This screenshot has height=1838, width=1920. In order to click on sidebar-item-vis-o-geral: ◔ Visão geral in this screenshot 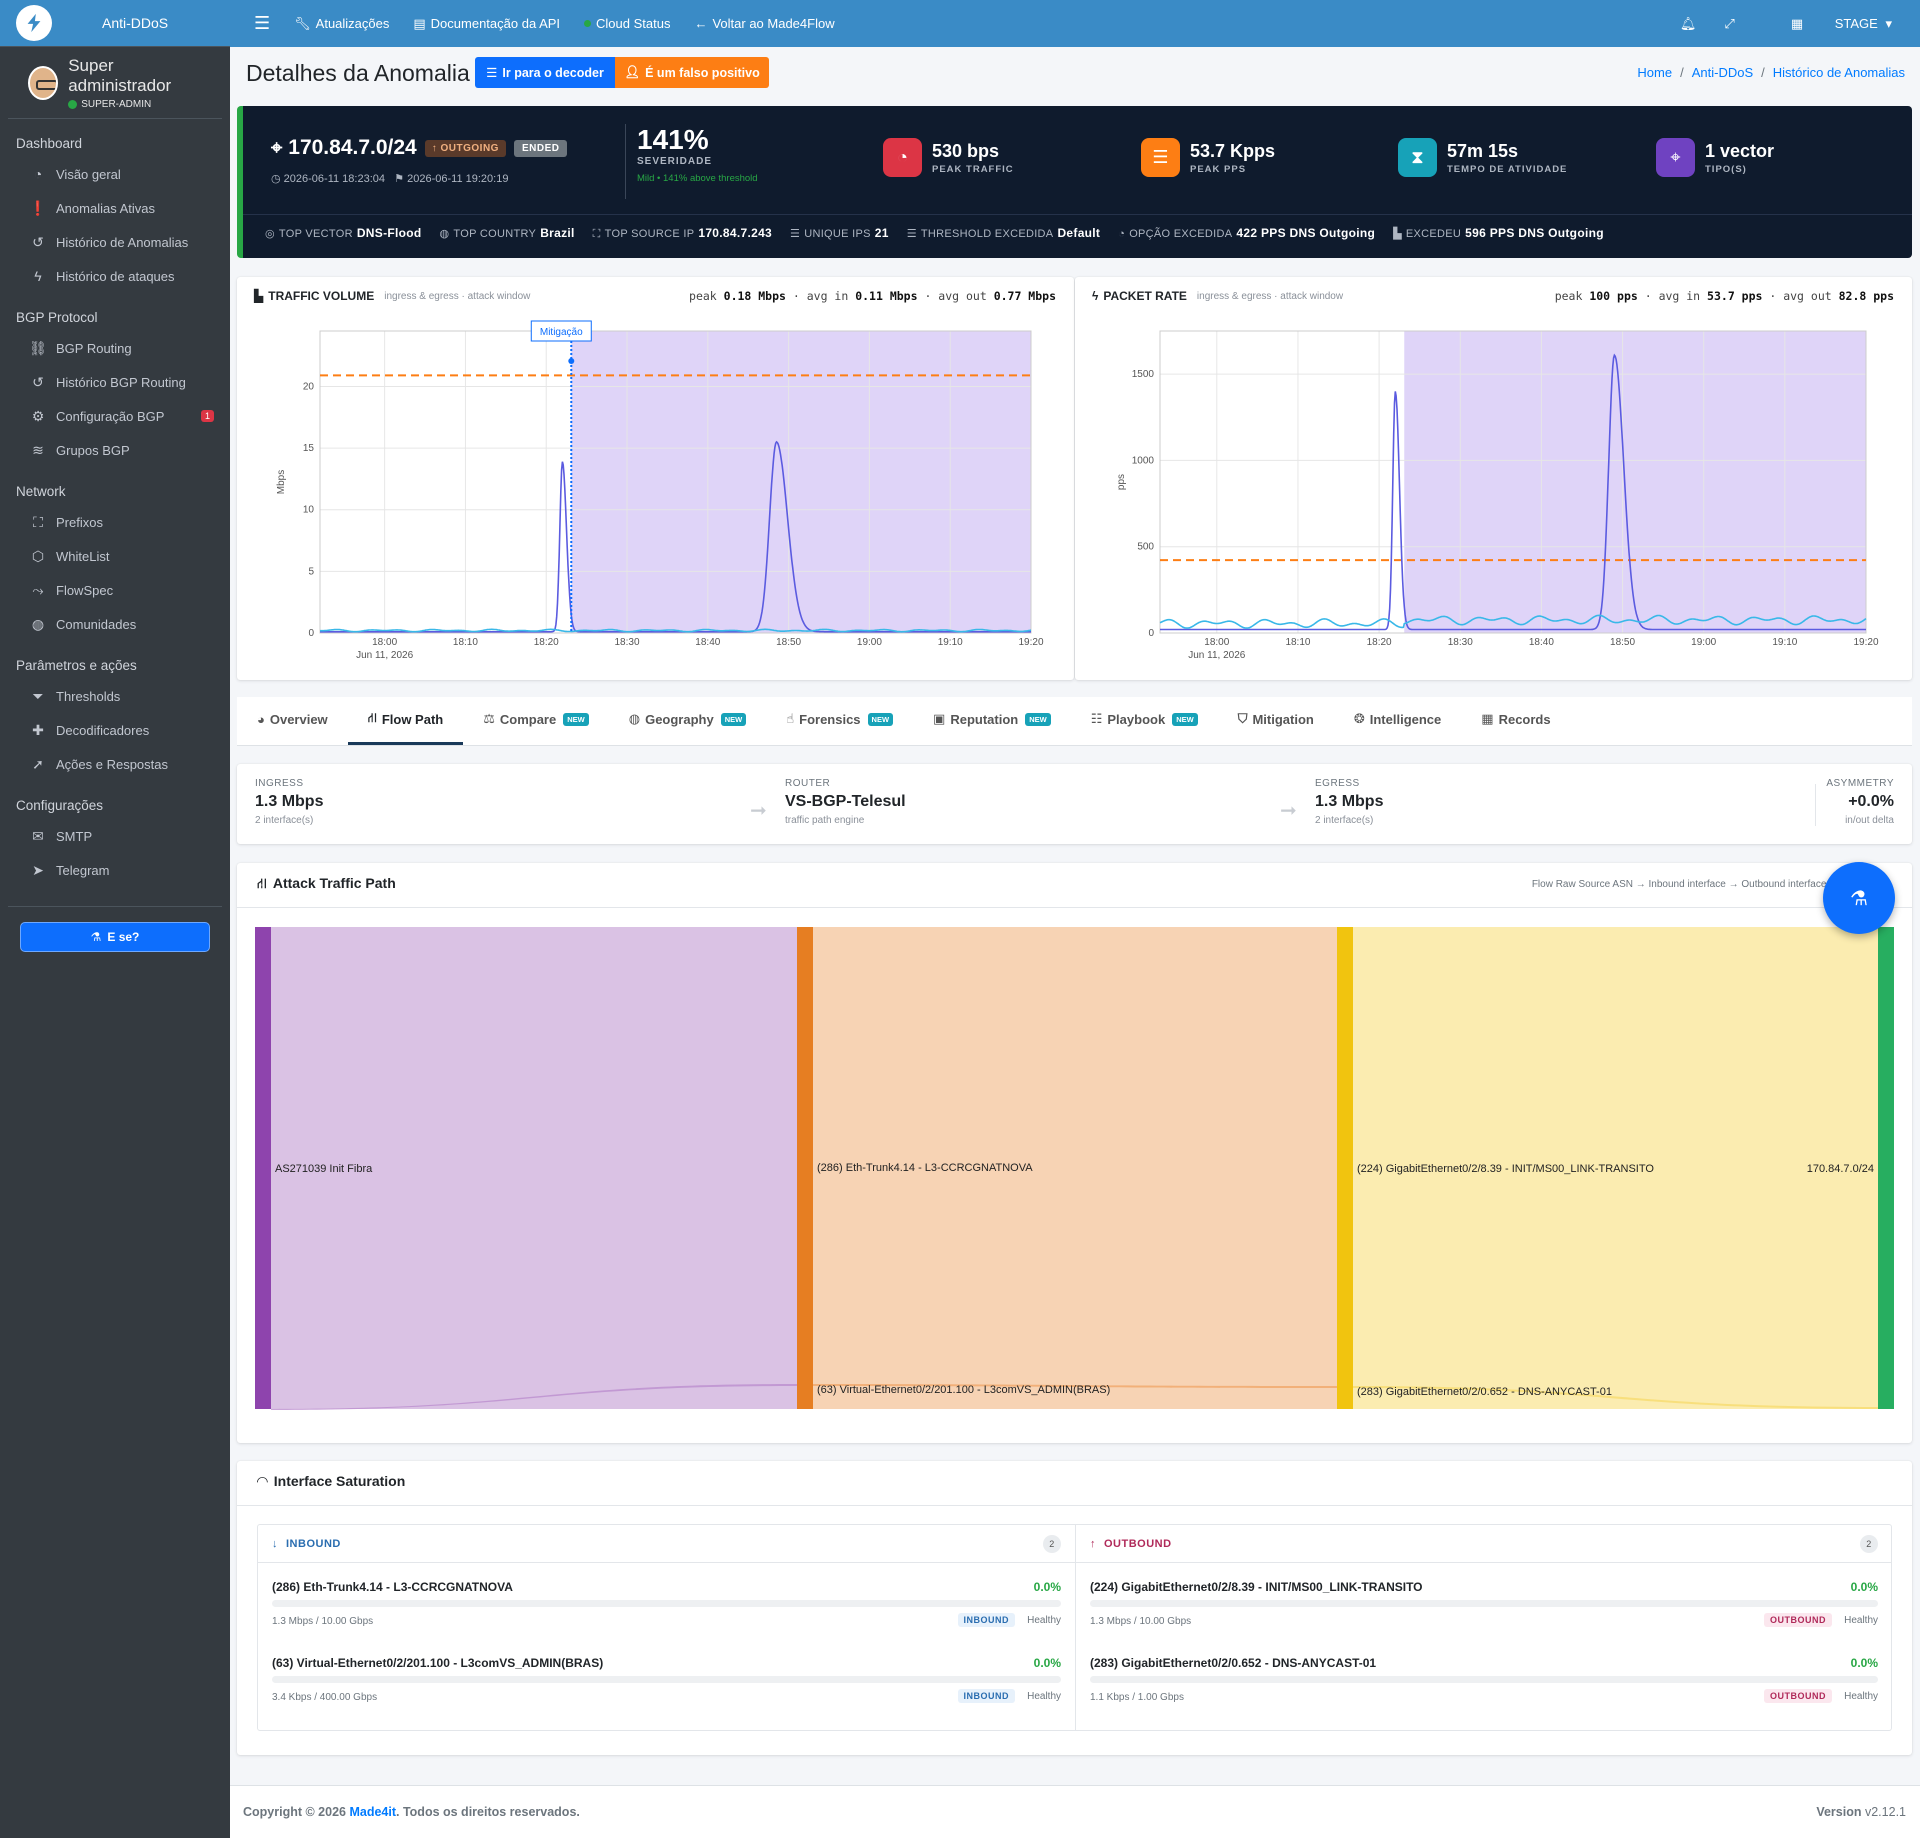, I will do `click(115, 174)`.